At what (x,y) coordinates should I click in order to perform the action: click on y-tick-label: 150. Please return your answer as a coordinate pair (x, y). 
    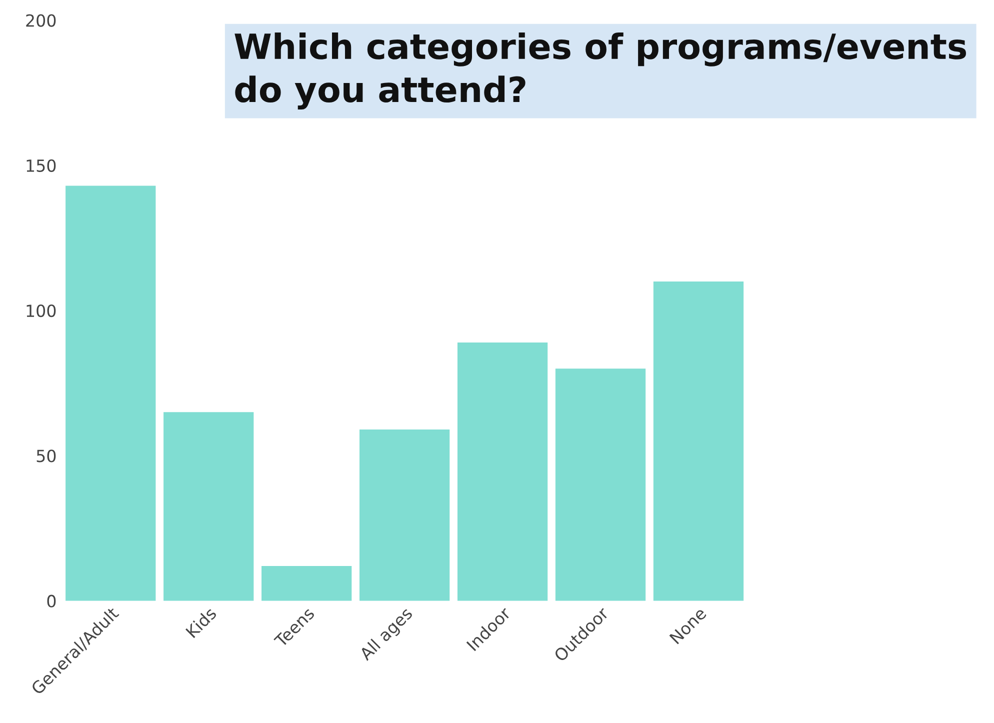
    Looking at the image, I should click on (41, 165).